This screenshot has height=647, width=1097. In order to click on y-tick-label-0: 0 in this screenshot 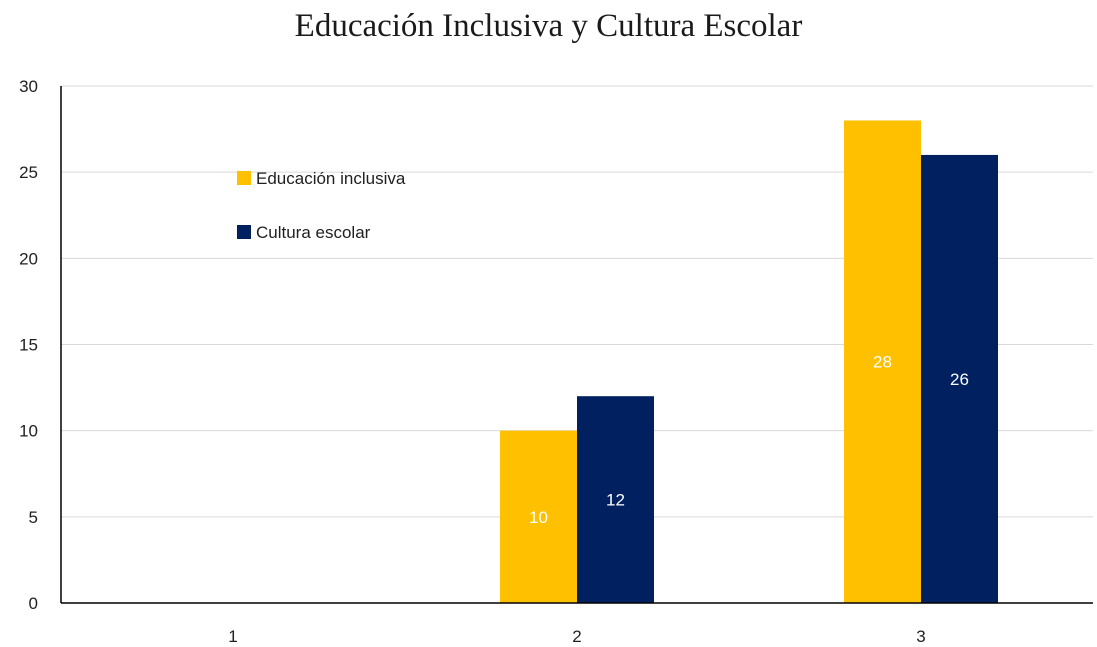, I will do `click(33, 603)`.